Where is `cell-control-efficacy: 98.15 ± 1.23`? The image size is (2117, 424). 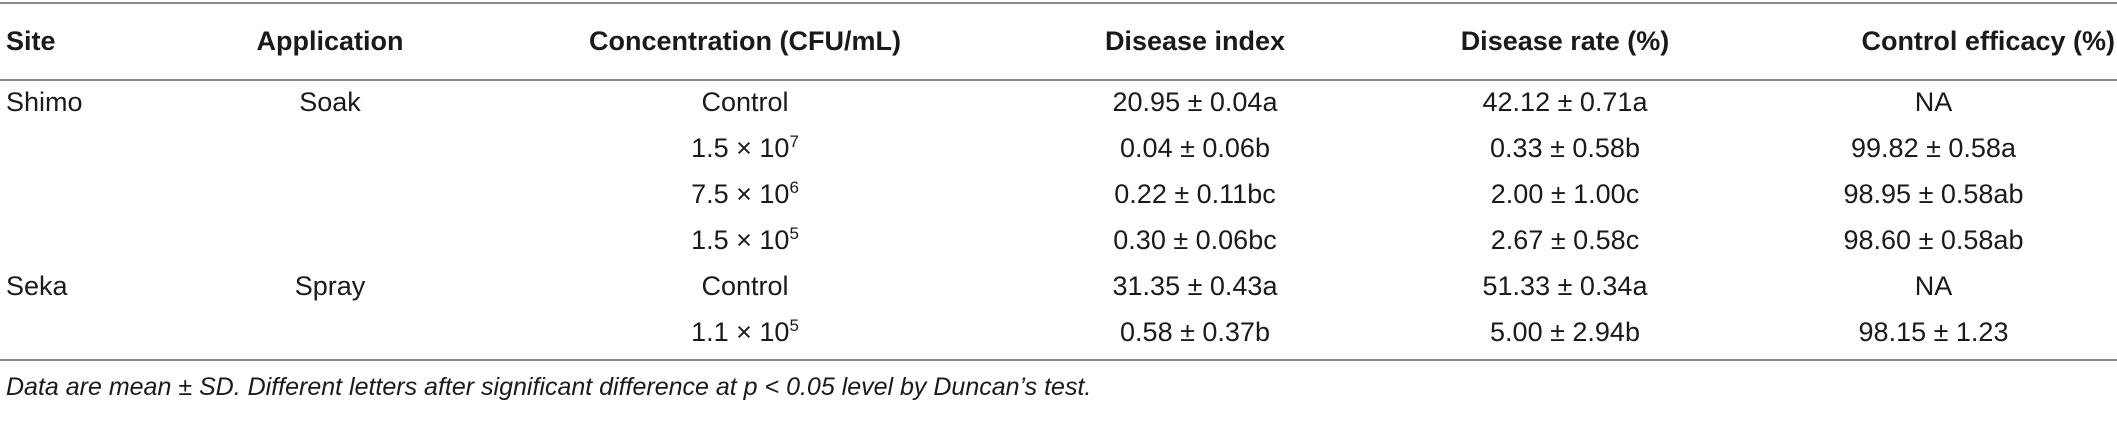 cell-control-efficacy: 98.15 ± 1.23 is located at coordinates (1933, 331).